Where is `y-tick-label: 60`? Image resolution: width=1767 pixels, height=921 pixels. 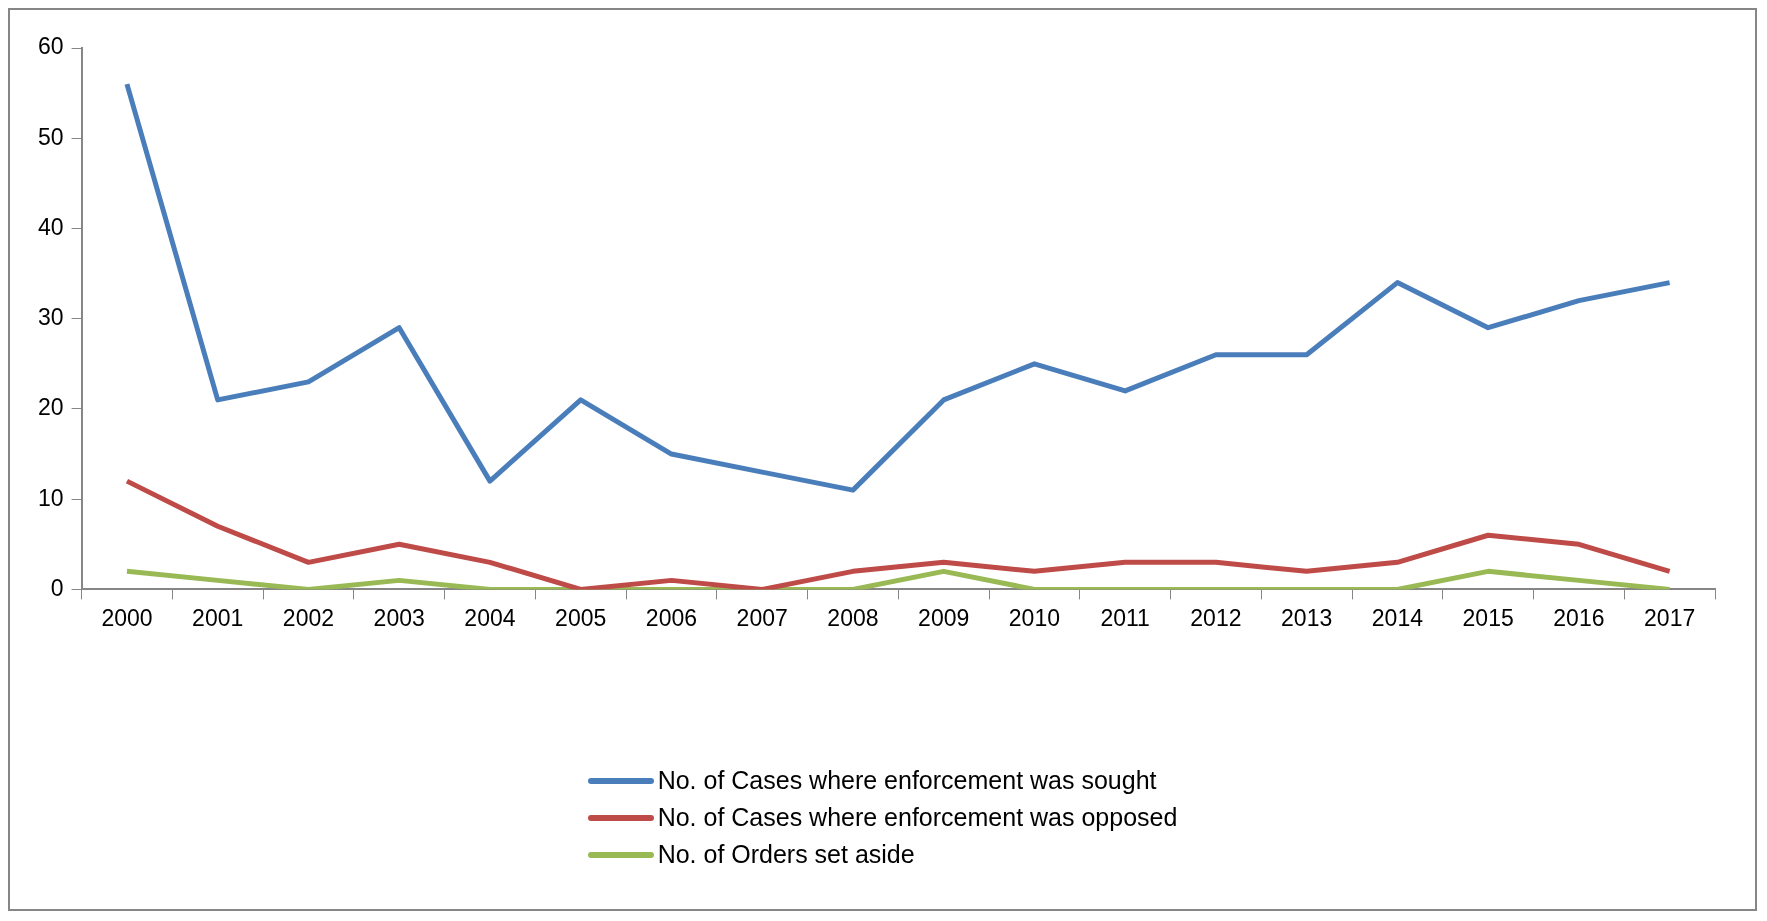
y-tick-label: 60 is located at coordinates (50, 46).